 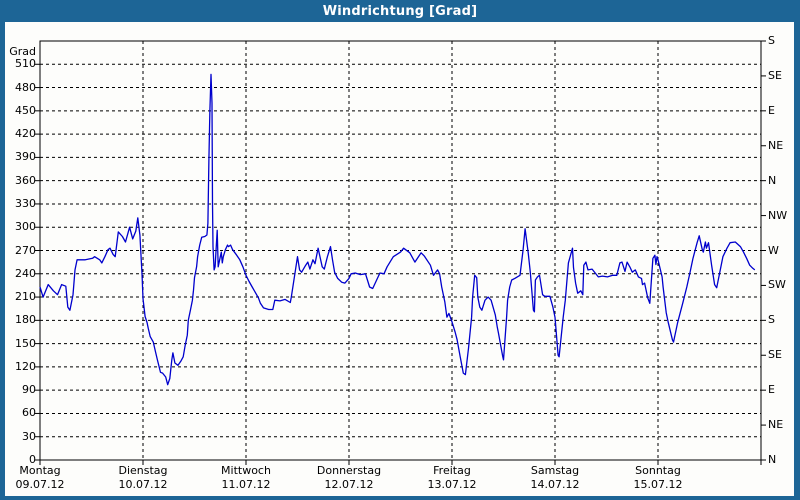 What do you see at coordinates (29, 436) in the screenshot?
I see `y-tick-label-left: 30` at bounding box center [29, 436].